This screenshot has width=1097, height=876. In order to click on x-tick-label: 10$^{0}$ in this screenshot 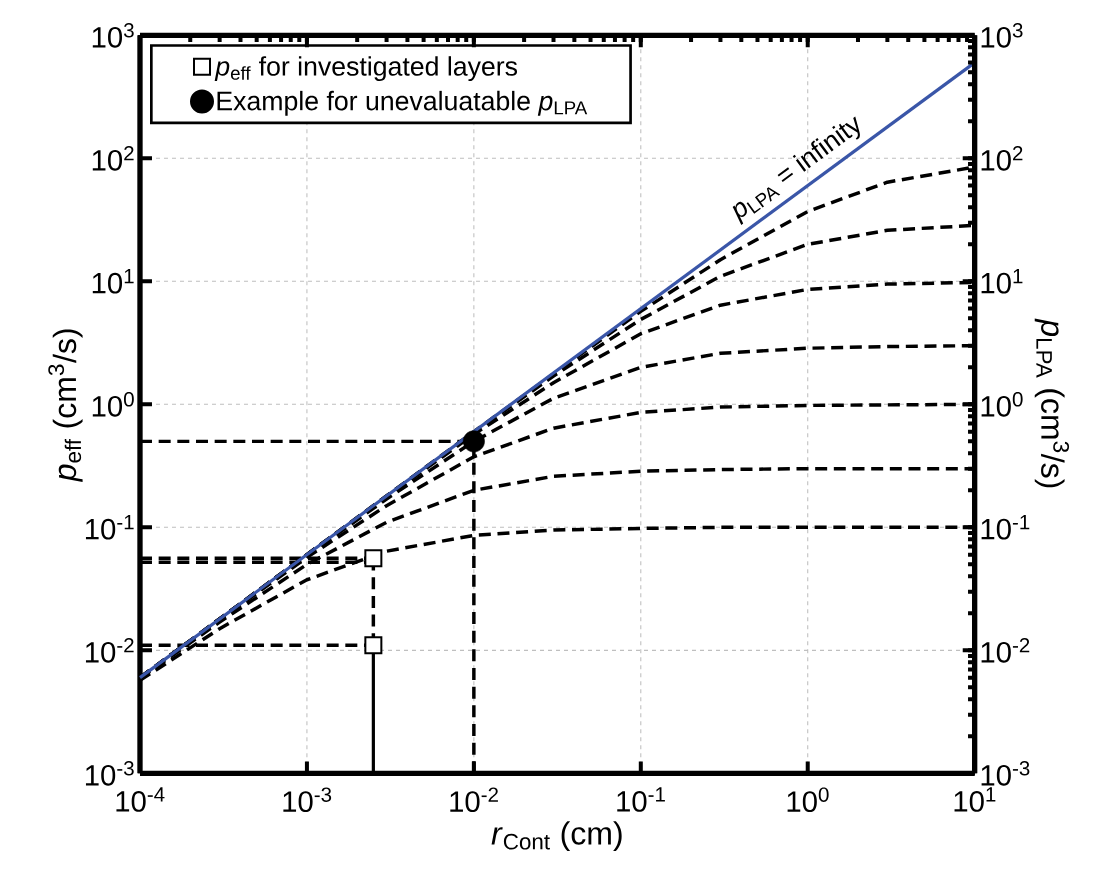, I will do `click(808, 800)`.